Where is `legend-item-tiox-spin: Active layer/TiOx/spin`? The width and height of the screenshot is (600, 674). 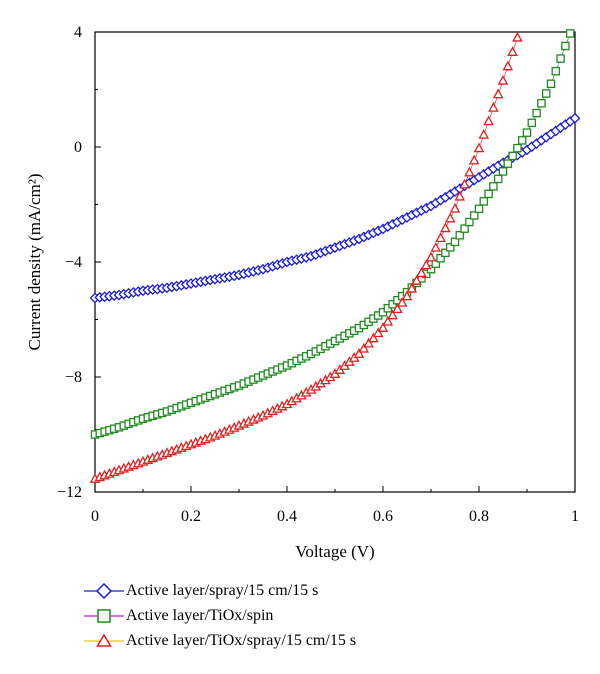
legend-item-tiox-spin: Active layer/TiOx/spin is located at coordinates (220, 615).